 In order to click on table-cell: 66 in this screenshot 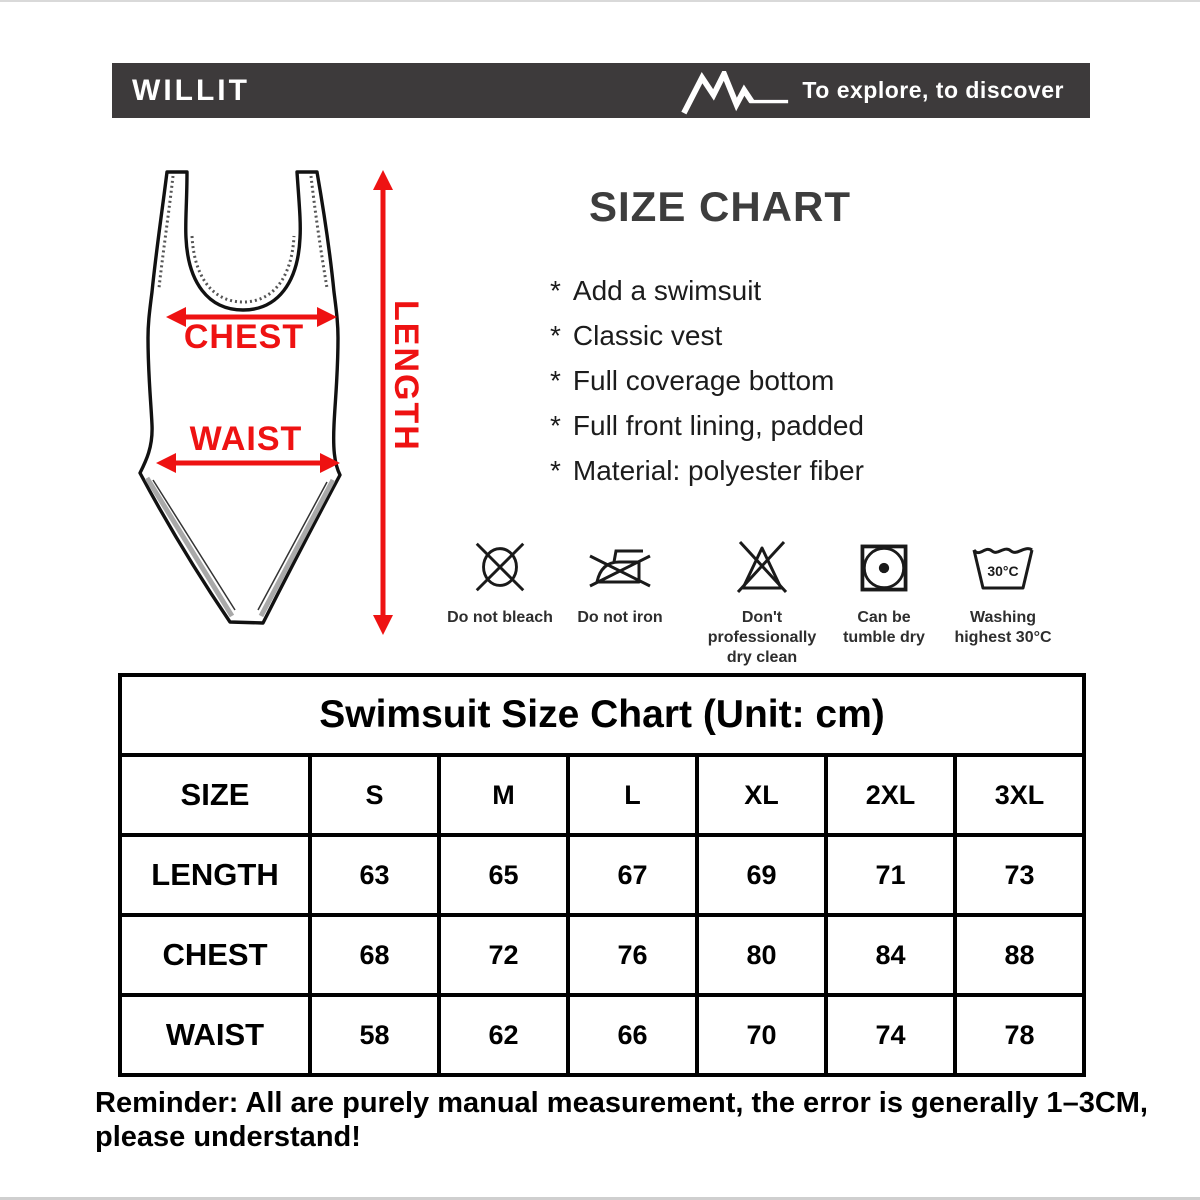, I will do `click(632, 1035)`.